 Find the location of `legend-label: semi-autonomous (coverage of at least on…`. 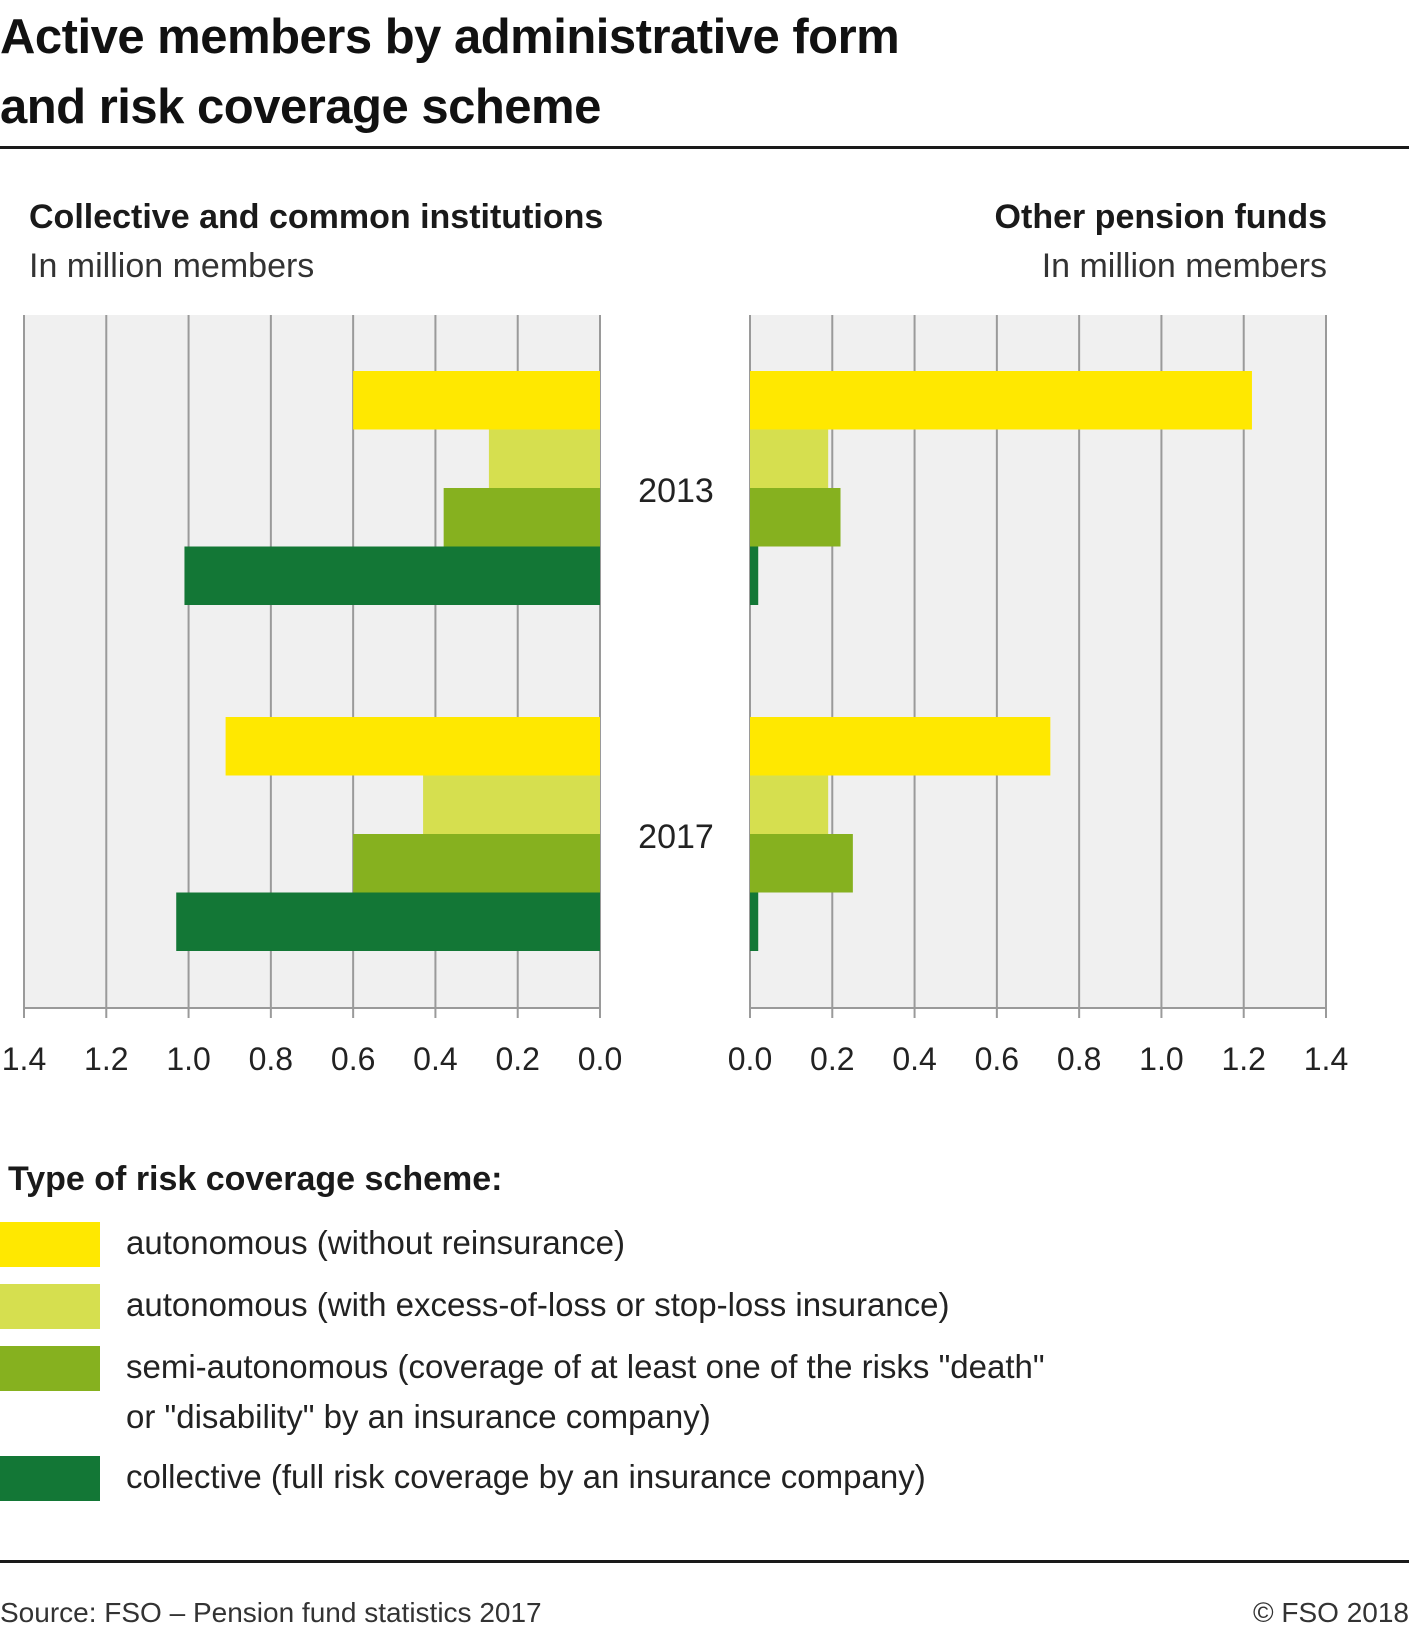

legend-label: semi-autonomous (coverage of at least on… is located at coordinates (726, 1392).